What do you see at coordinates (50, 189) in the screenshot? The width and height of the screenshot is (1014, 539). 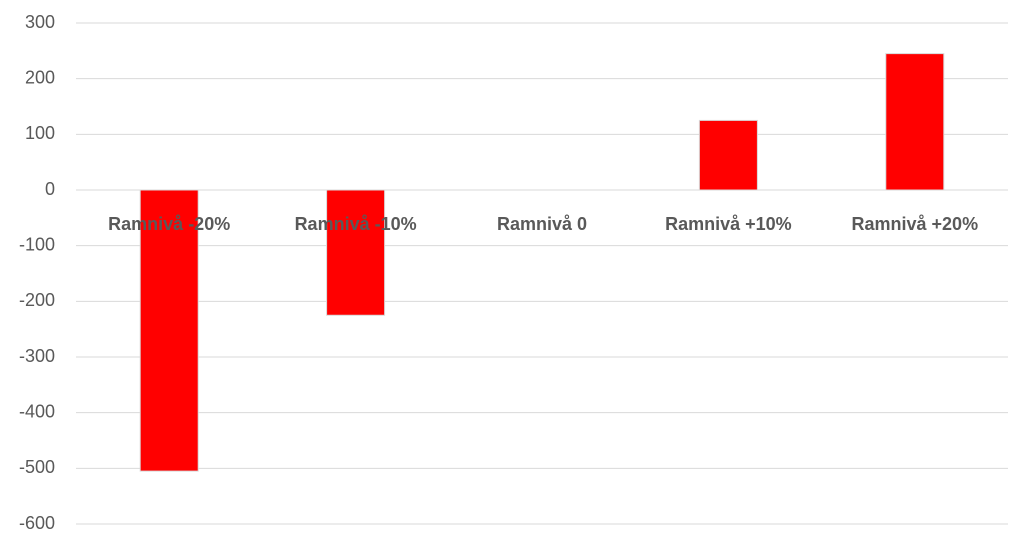 I see `y-tick-label: 0` at bounding box center [50, 189].